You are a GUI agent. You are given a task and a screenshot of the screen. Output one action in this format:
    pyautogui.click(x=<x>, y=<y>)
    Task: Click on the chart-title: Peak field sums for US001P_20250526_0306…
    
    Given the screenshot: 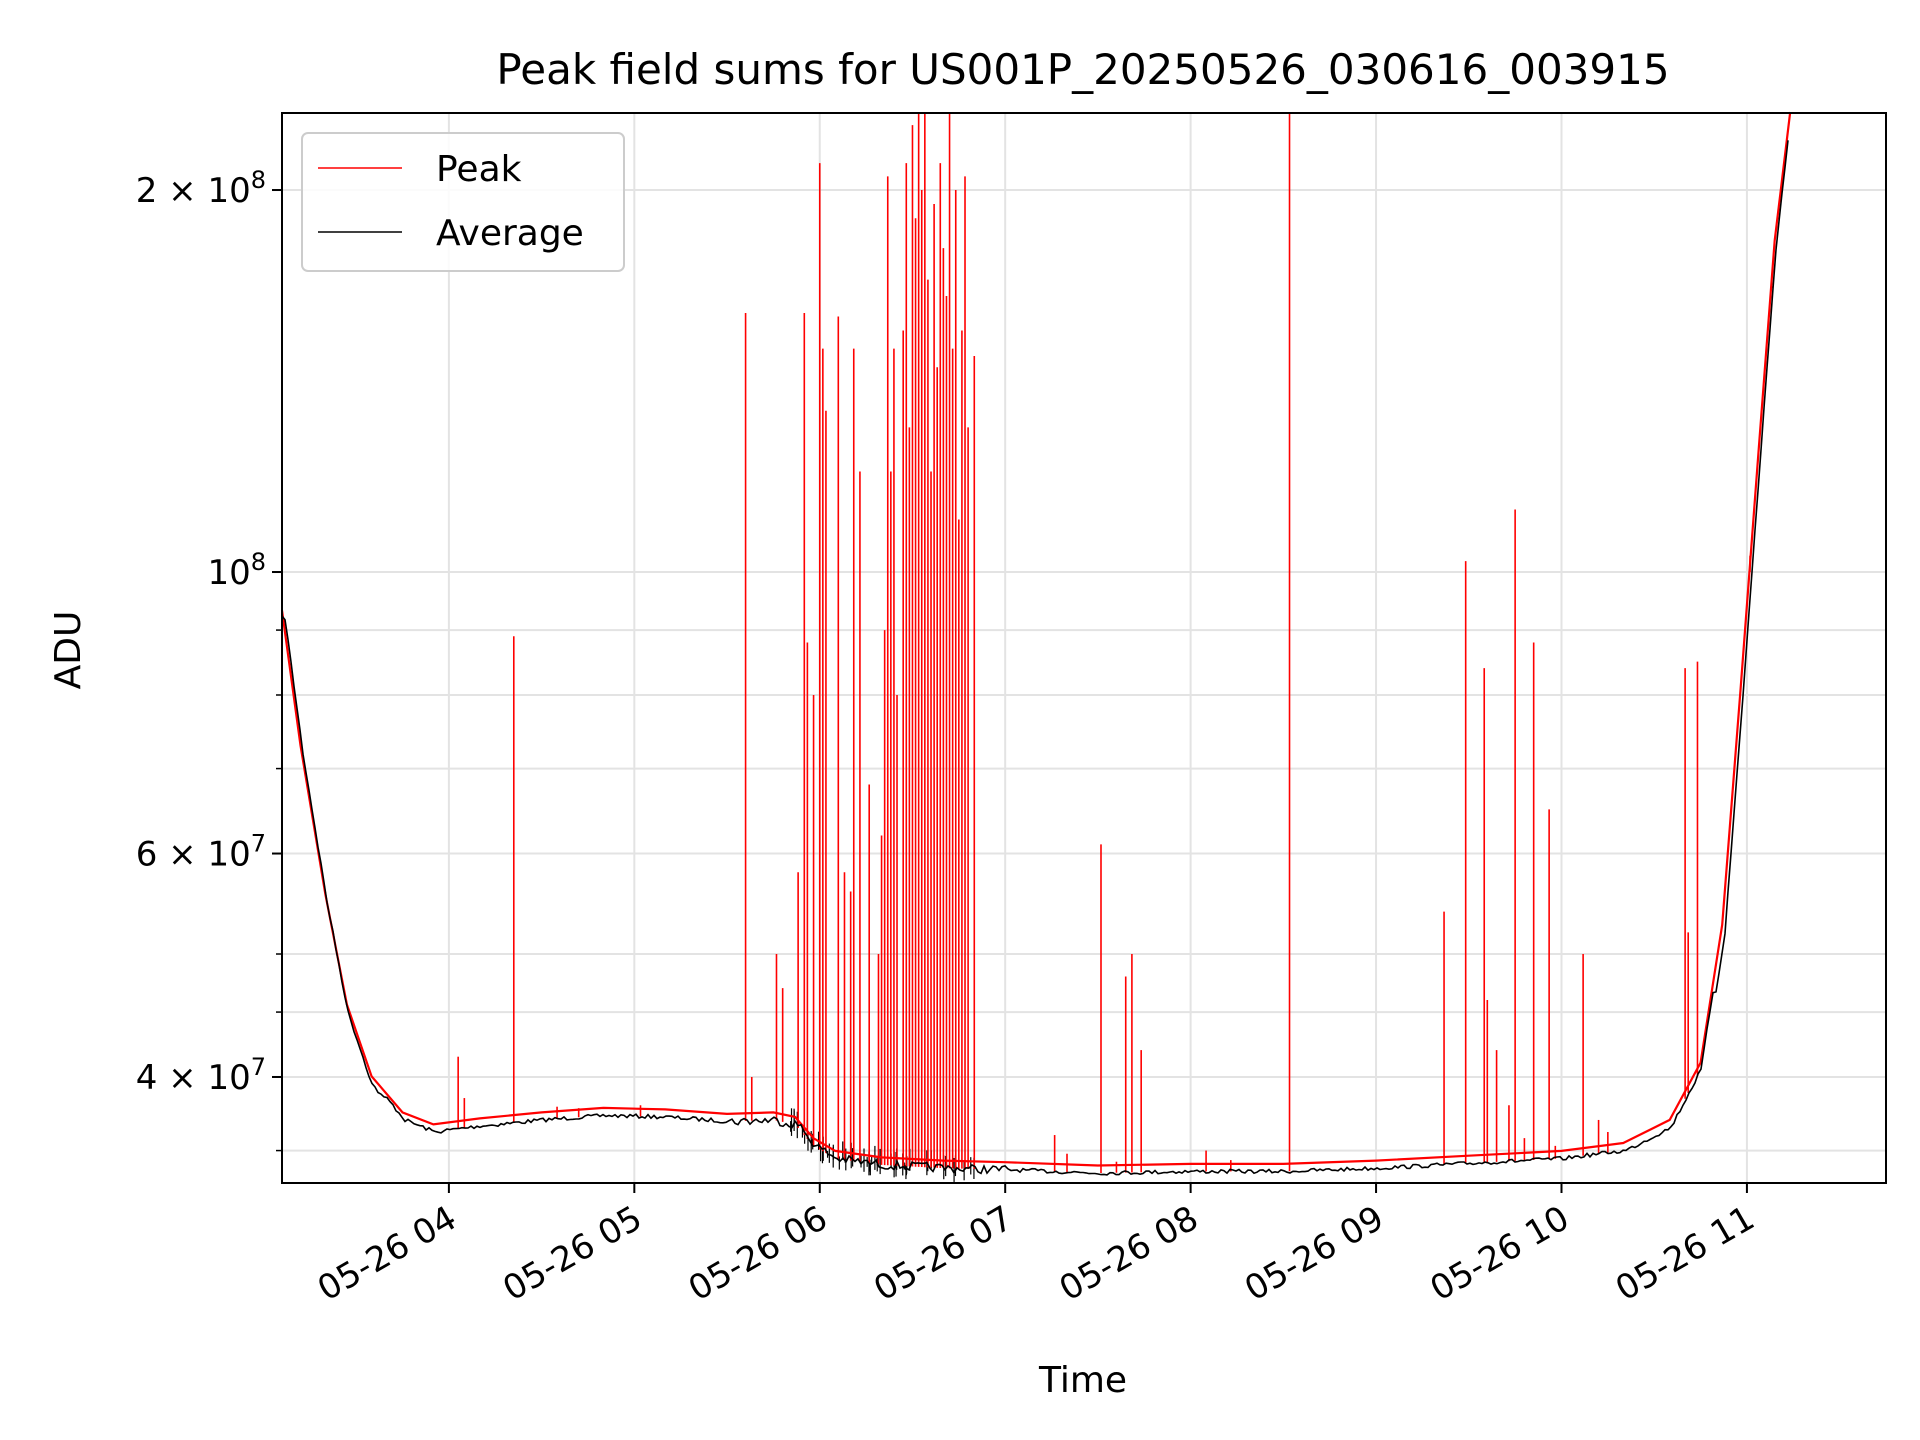 What is the action you would take?
    pyautogui.click(x=1082, y=69)
    